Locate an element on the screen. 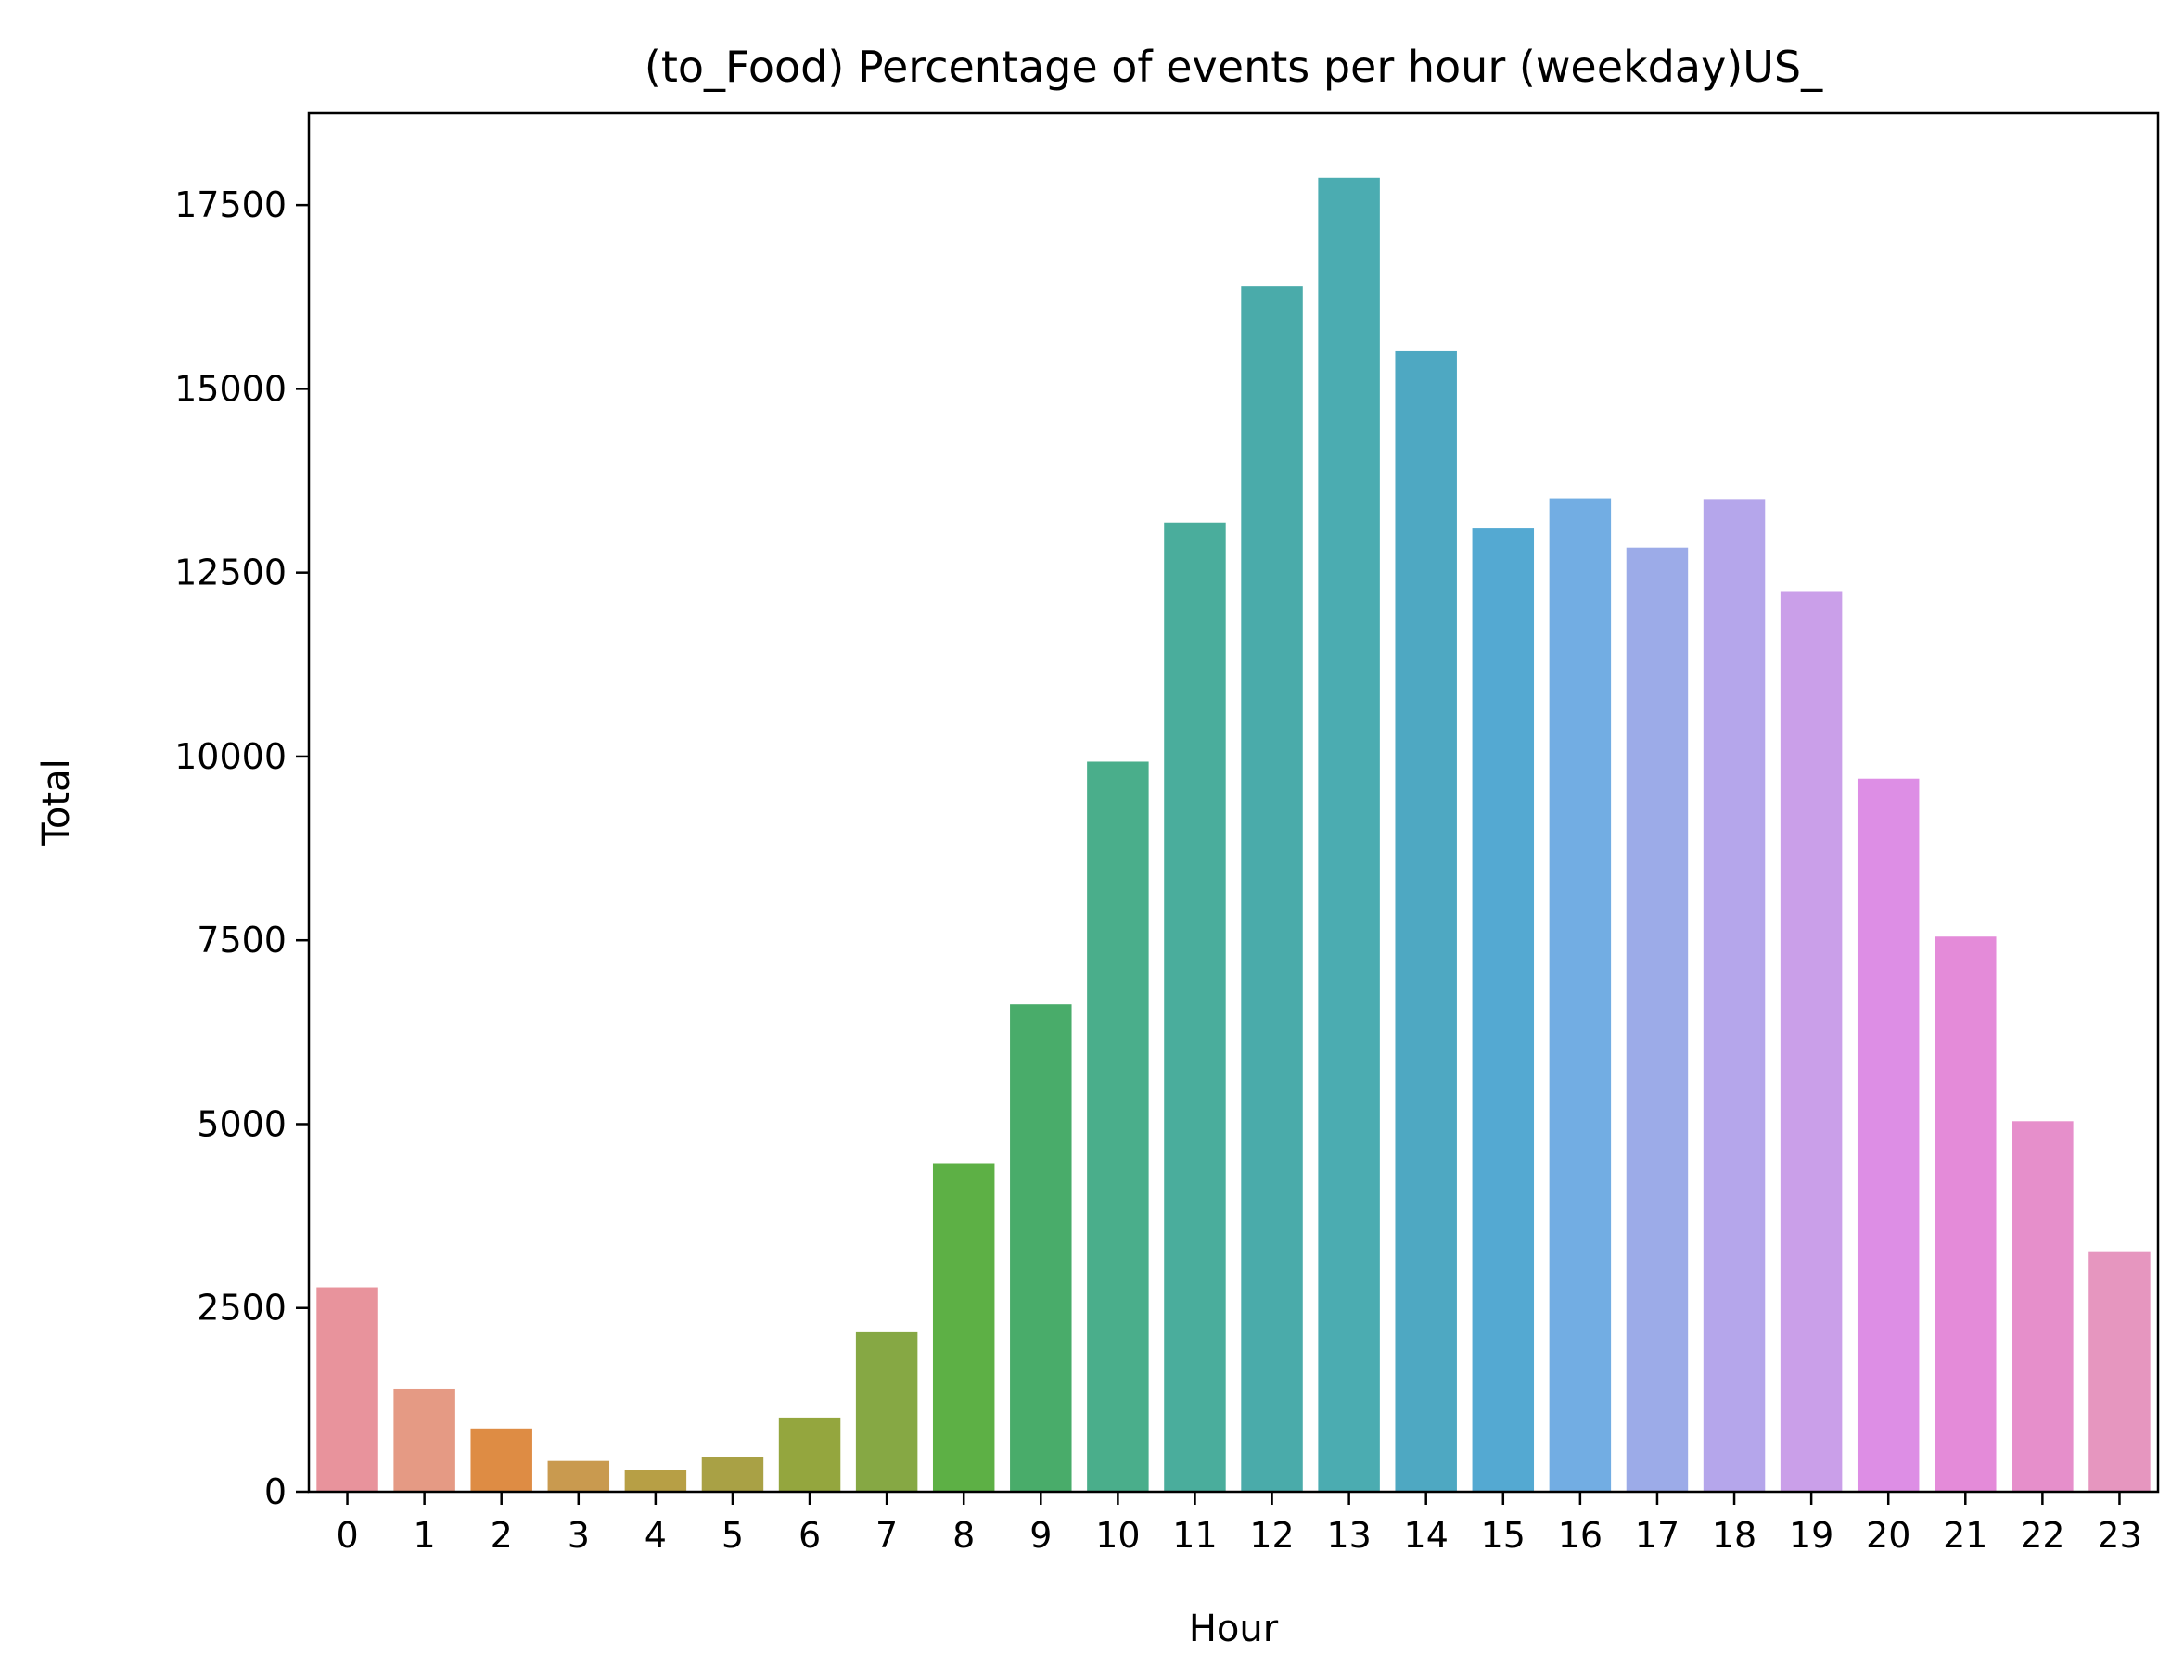 This screenshot has width=2184, height=1680. y-tick-label: 2500 is located at coordinates (242, 1308).